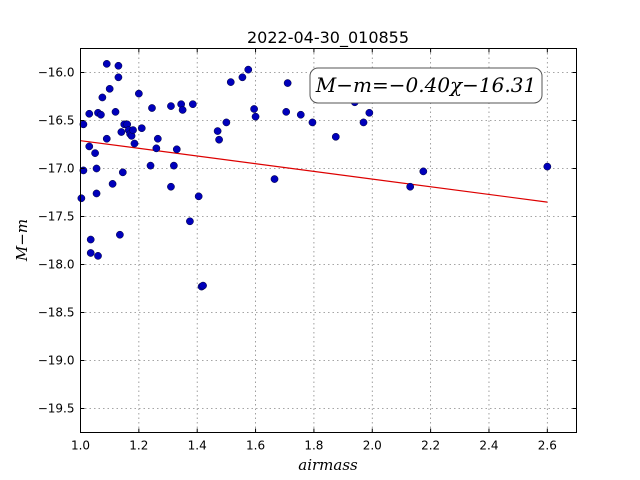 The height and width of the screenshot is (480, 640). I want to click on x-tick-label: 1.2, so click(138, 446).